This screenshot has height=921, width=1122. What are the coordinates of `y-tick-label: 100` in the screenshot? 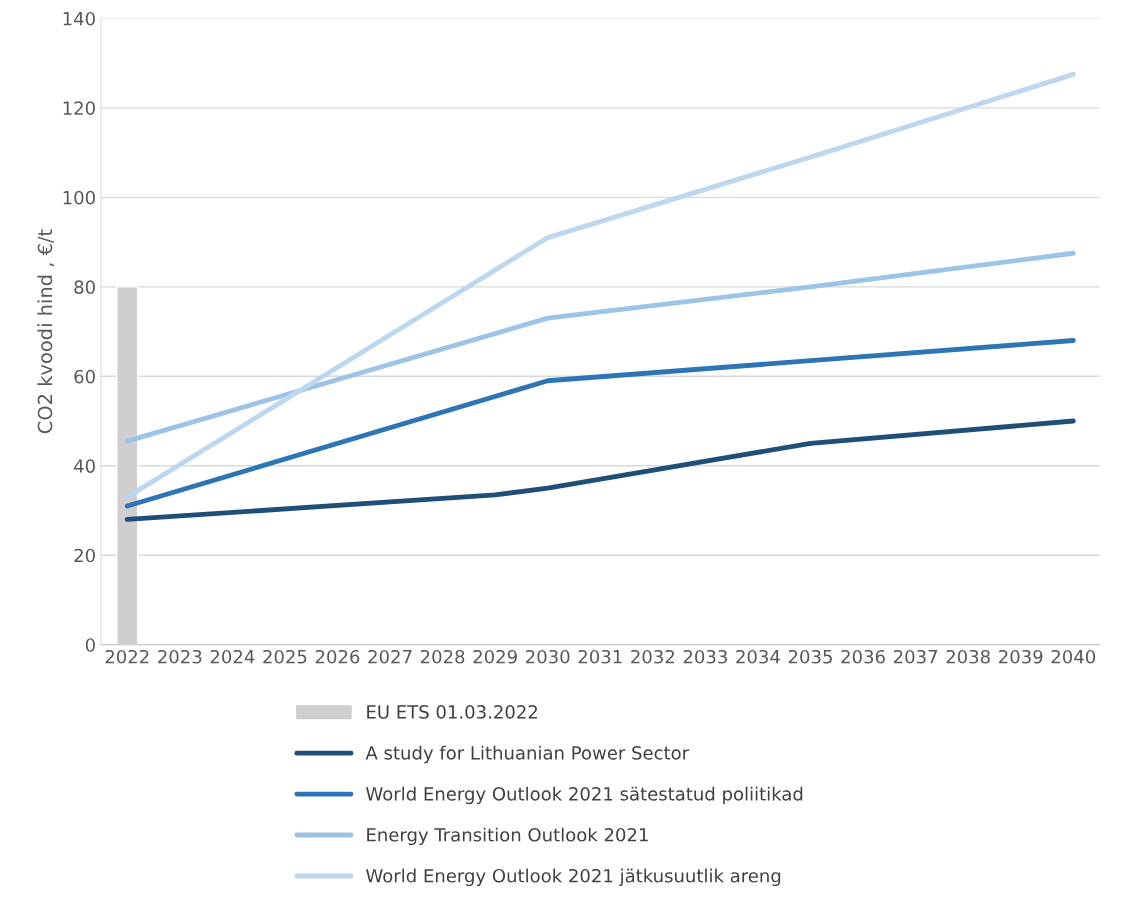 It's located at (79, 197).